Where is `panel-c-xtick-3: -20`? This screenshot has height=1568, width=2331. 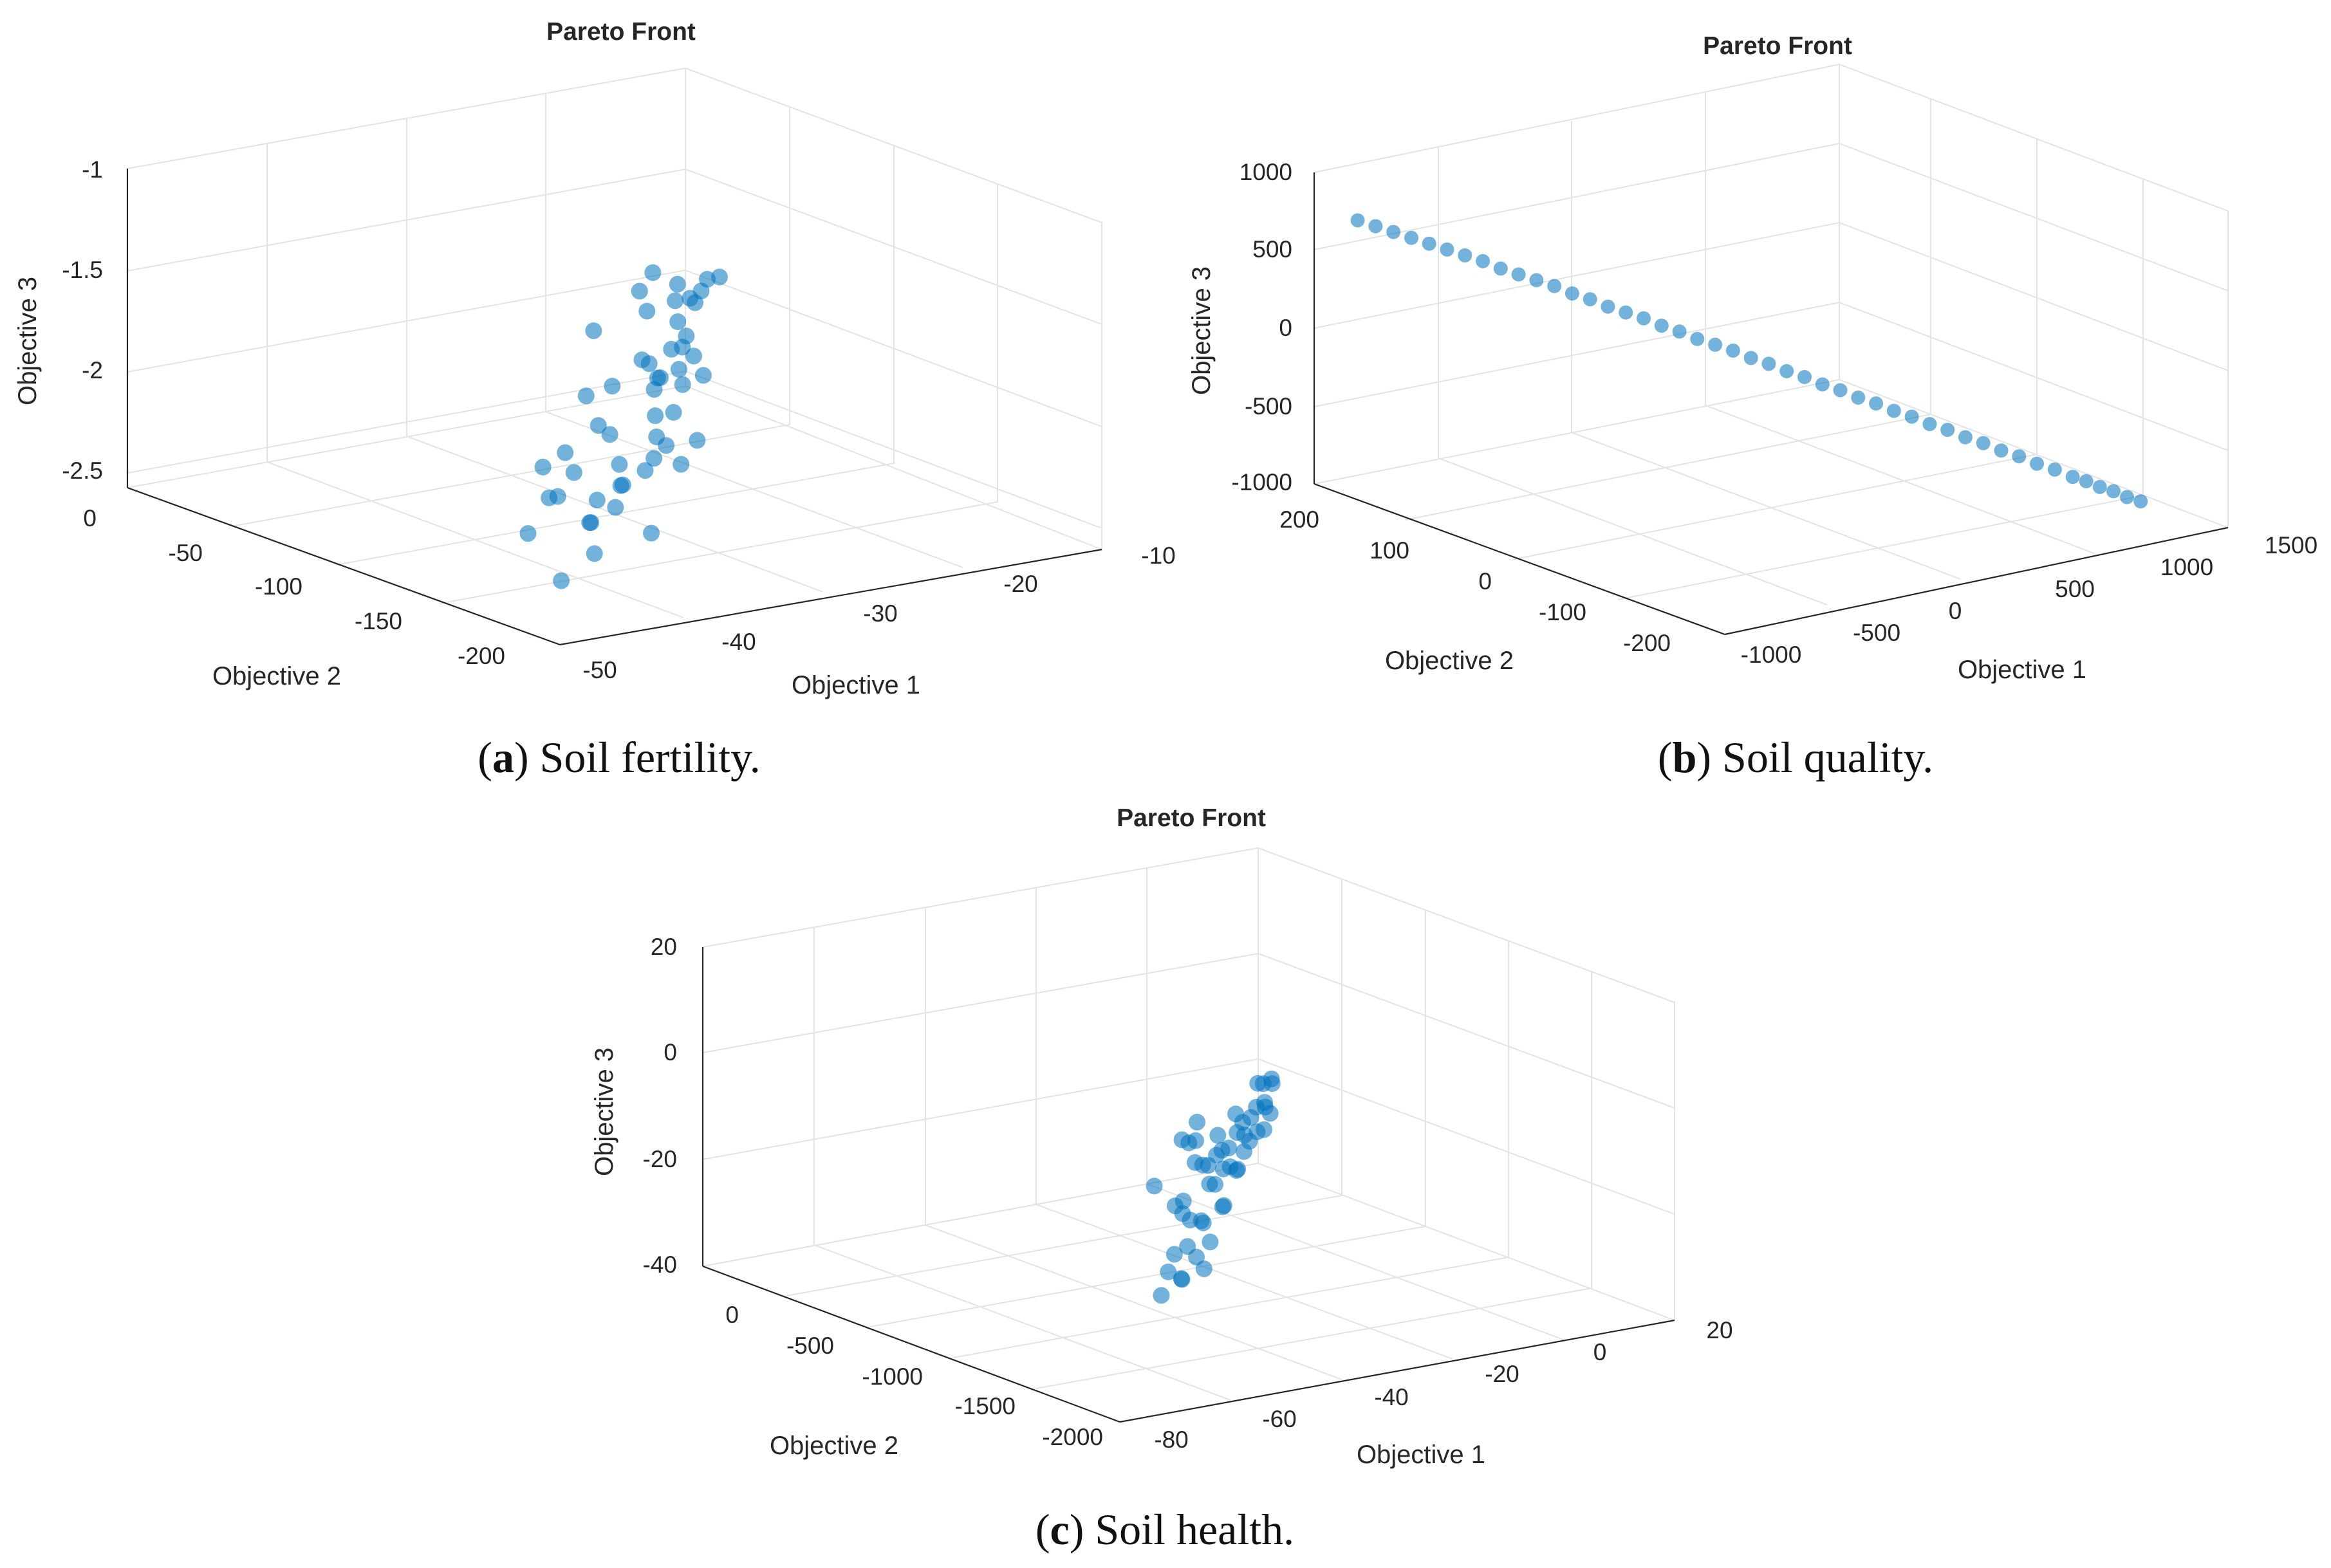
panel-c-xtick-3: -20 is located at coordinates (1502, 1374).